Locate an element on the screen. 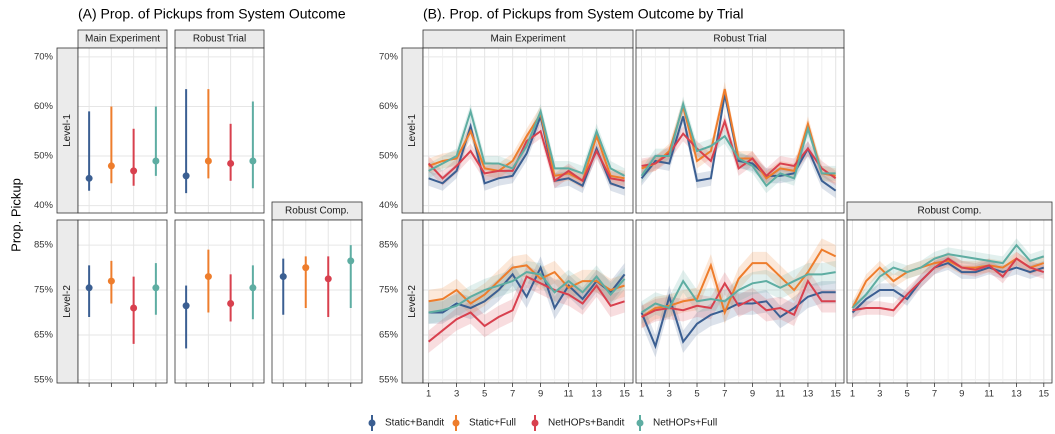  y-tick-label: 40% is located at coordinates (389, 205).